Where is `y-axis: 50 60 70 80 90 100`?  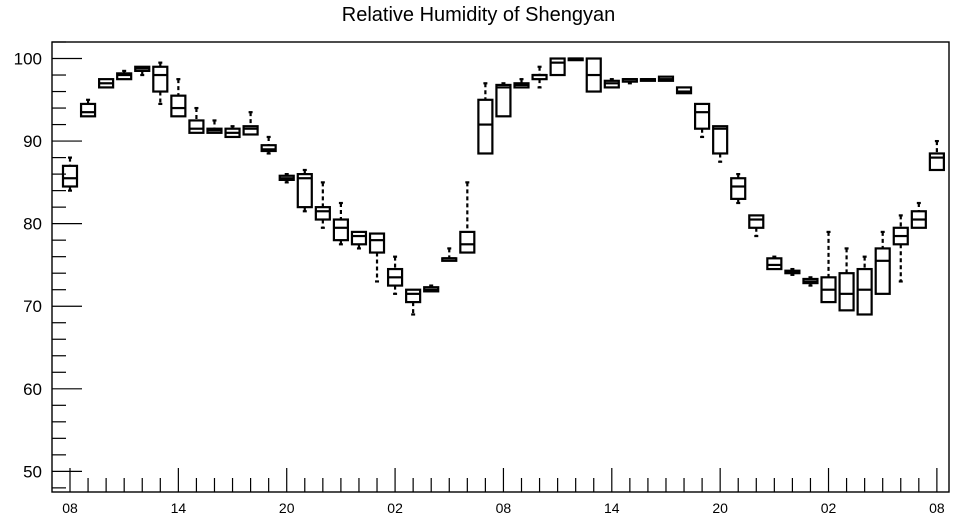
y-axis: 50 60 70 80 90 100 is located at coordinates (48, 265).